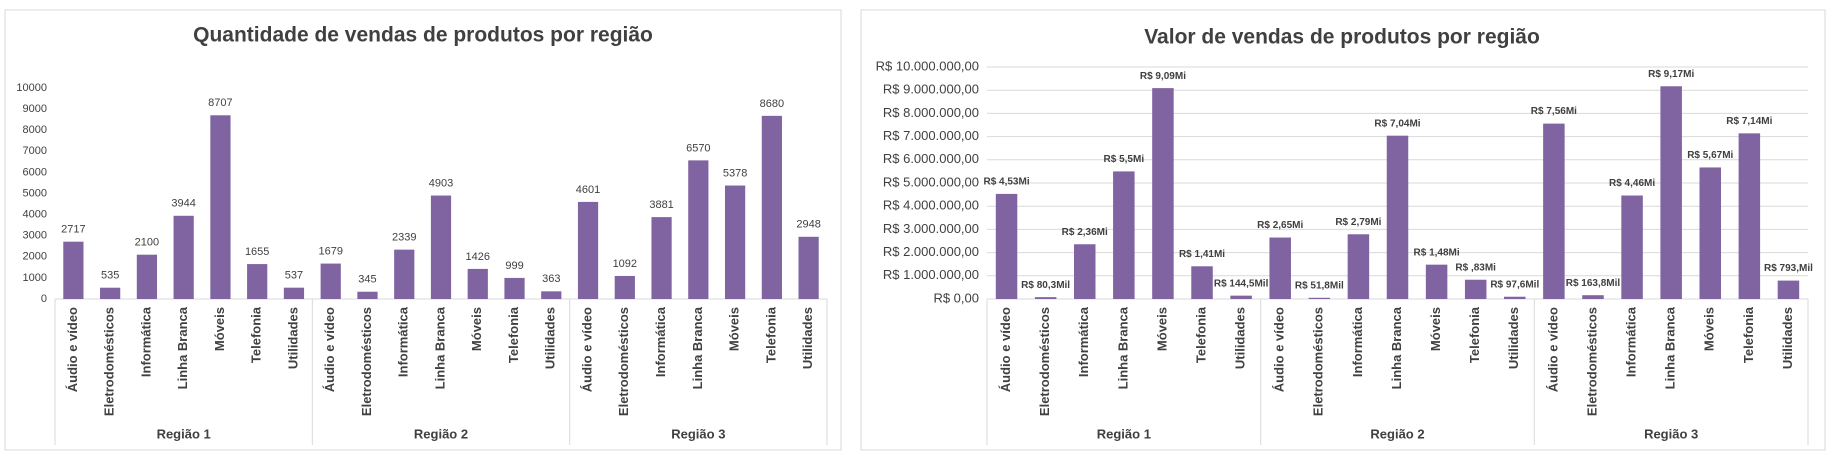  I want to click on data-label: 6570, so click(698, 148).